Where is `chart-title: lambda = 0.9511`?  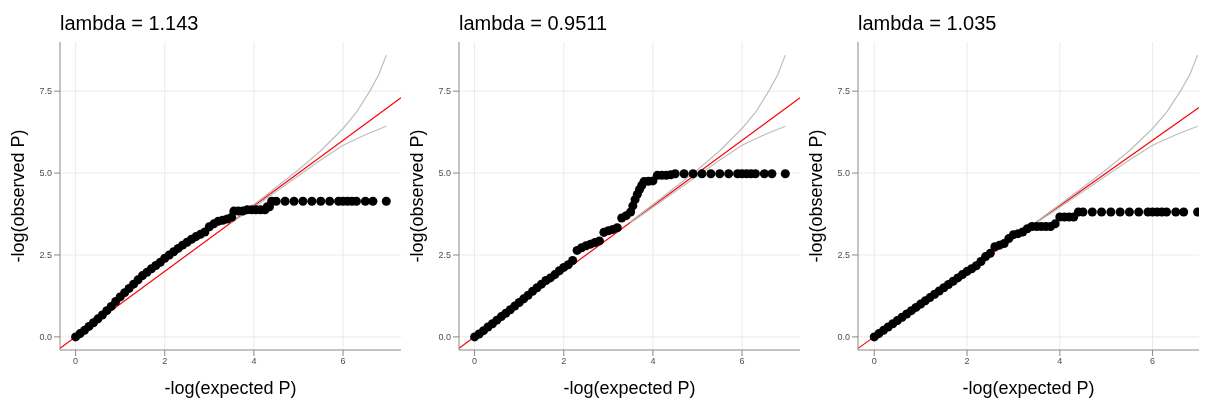 chart-title: lambda = 0.9511 is located at coordinates (533, 23).